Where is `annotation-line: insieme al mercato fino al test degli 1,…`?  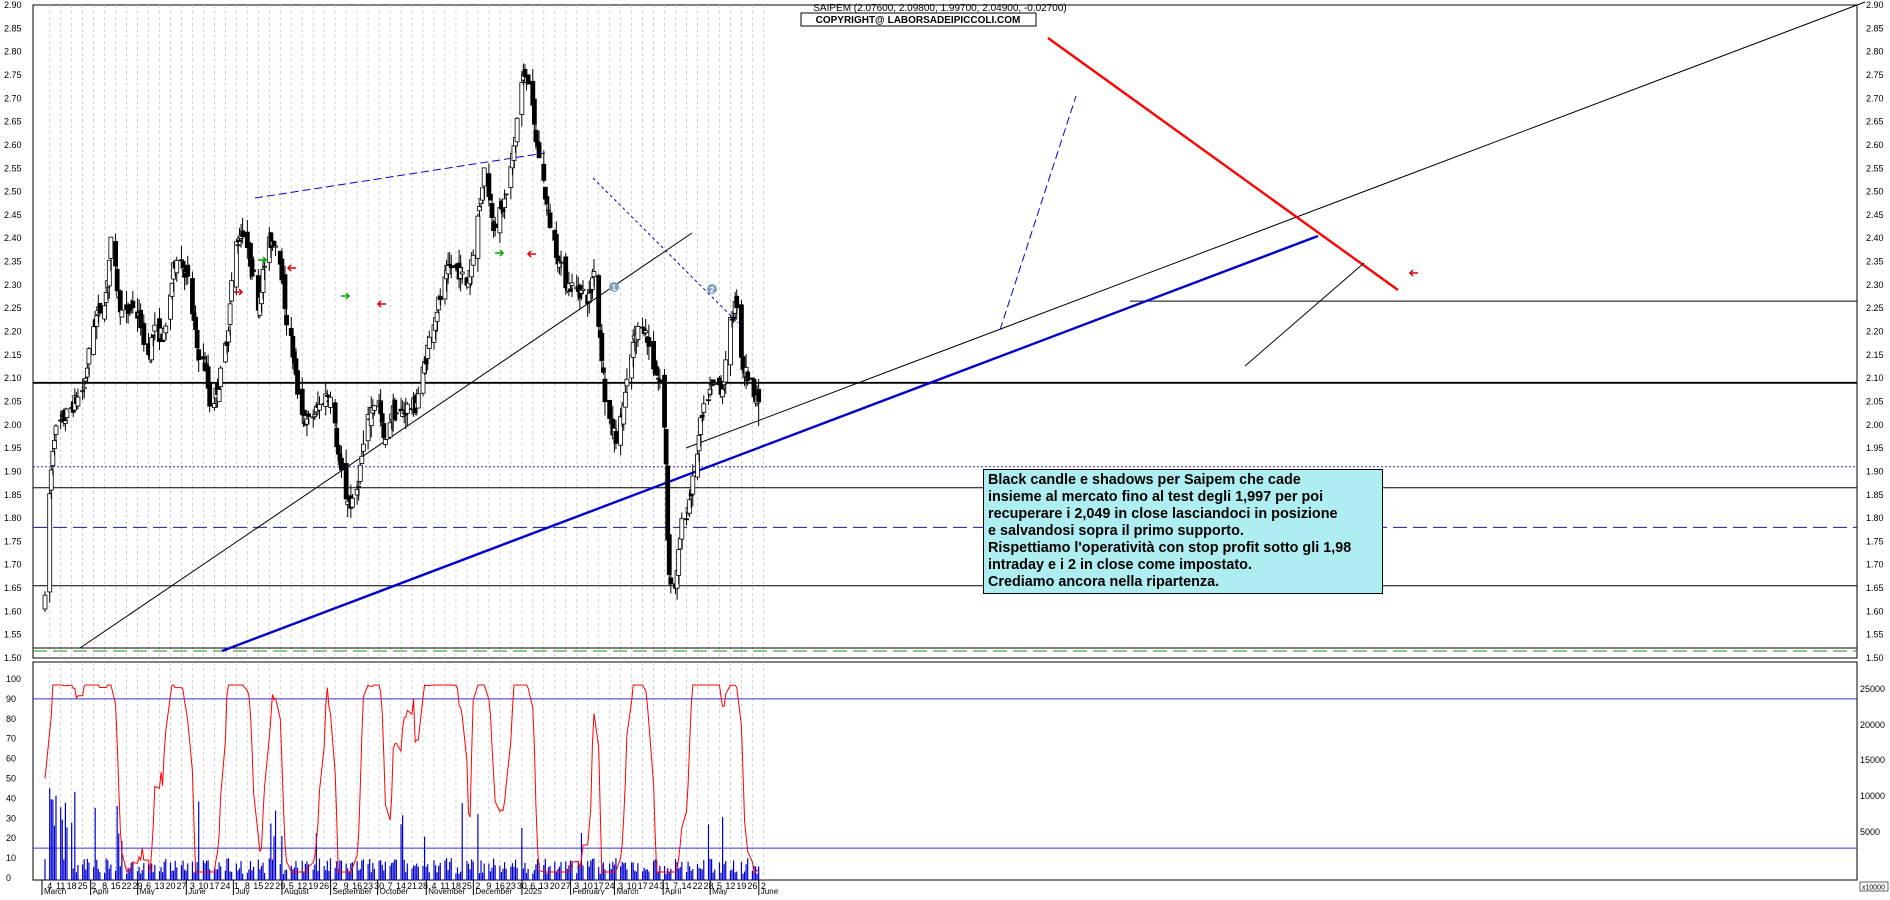
annotation-line: insieme al mercato fino al test degli 1,… is located at coordinates (1156, 497).